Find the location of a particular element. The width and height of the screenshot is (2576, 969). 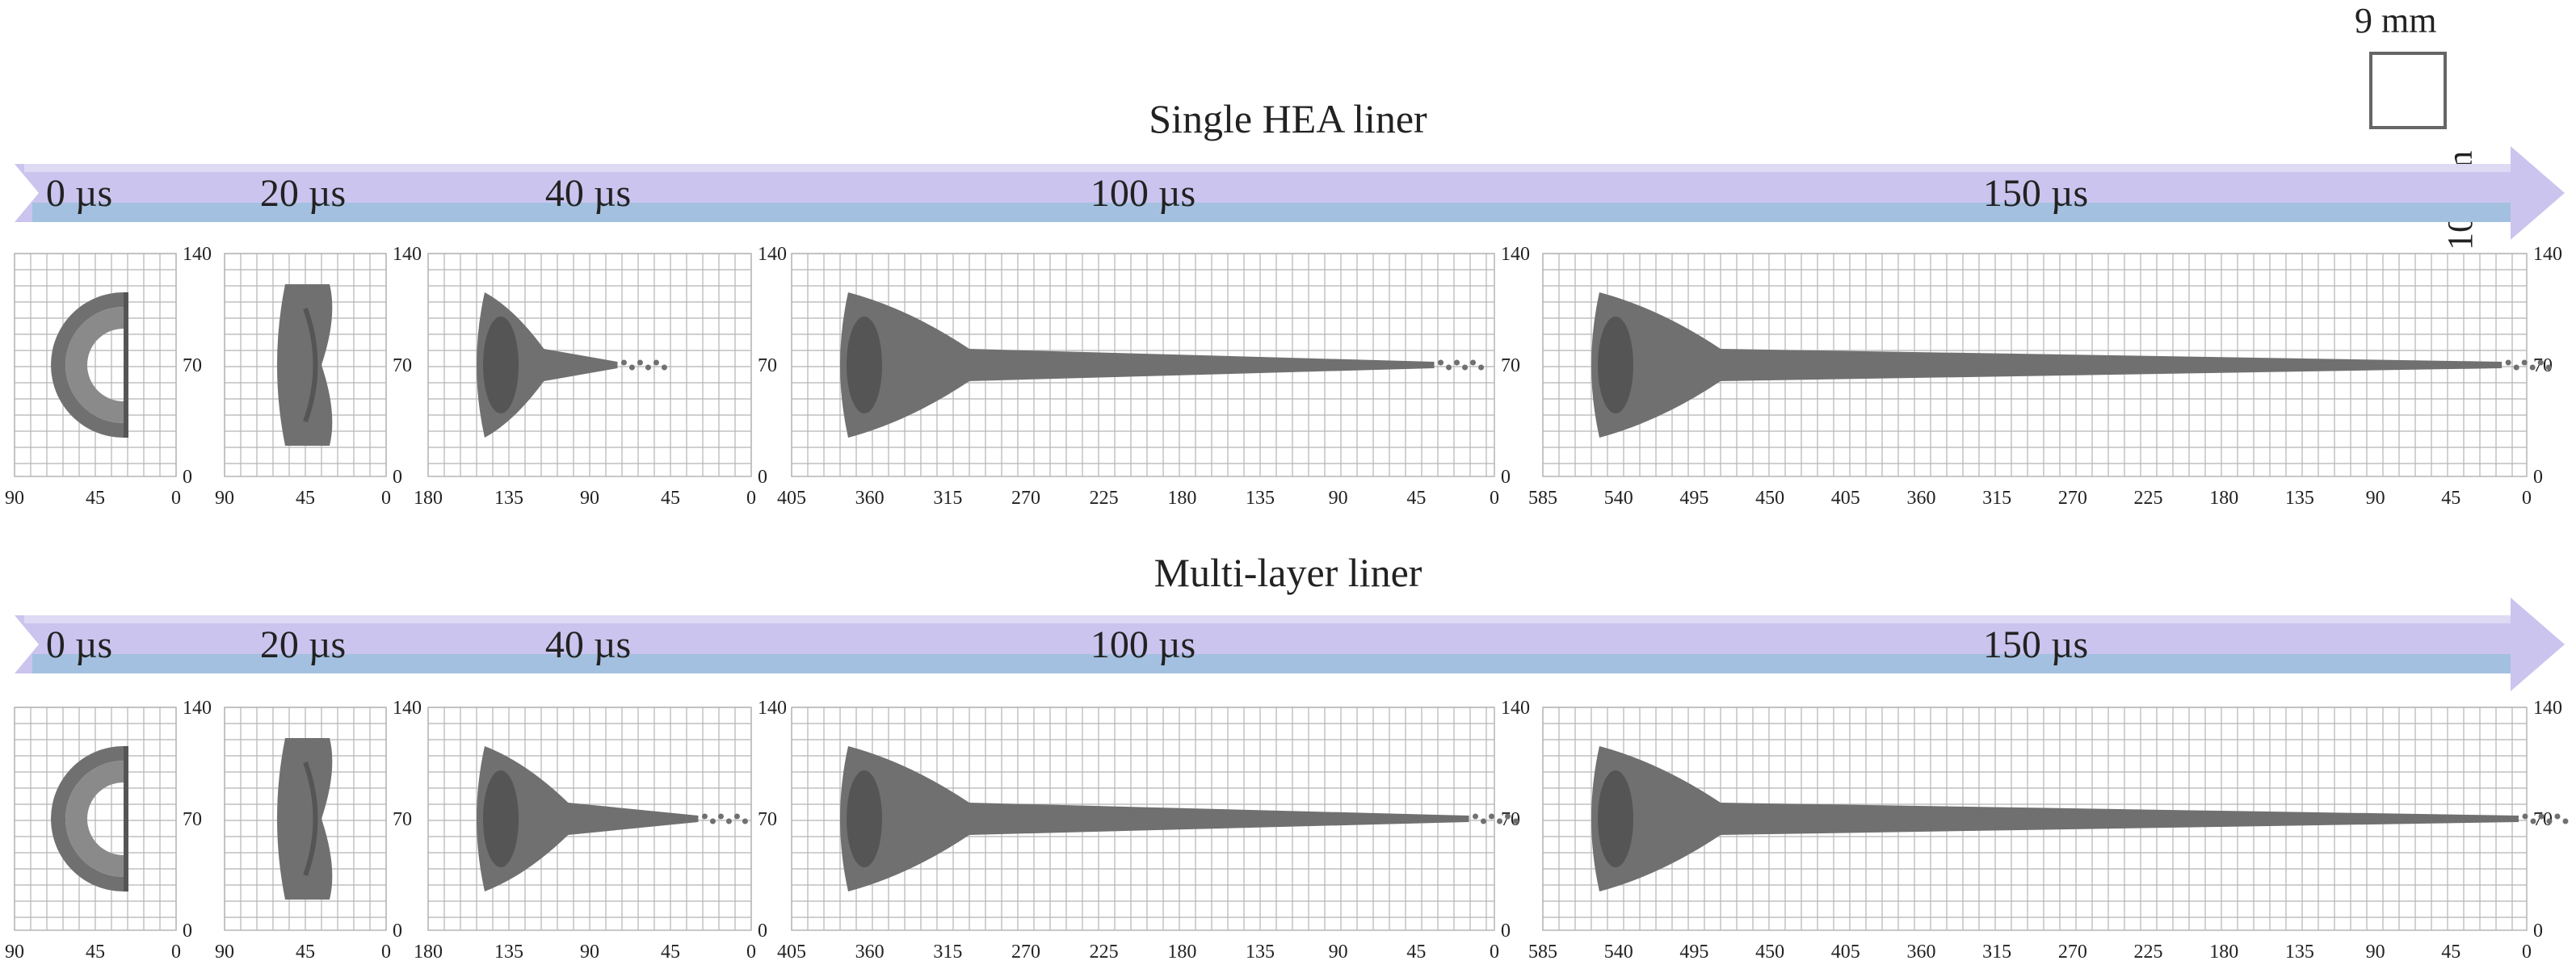

timeline-arrow: 0 µs 20 µs 40 µs 100 µs 150 µs is located at coordinates (1290, 193).